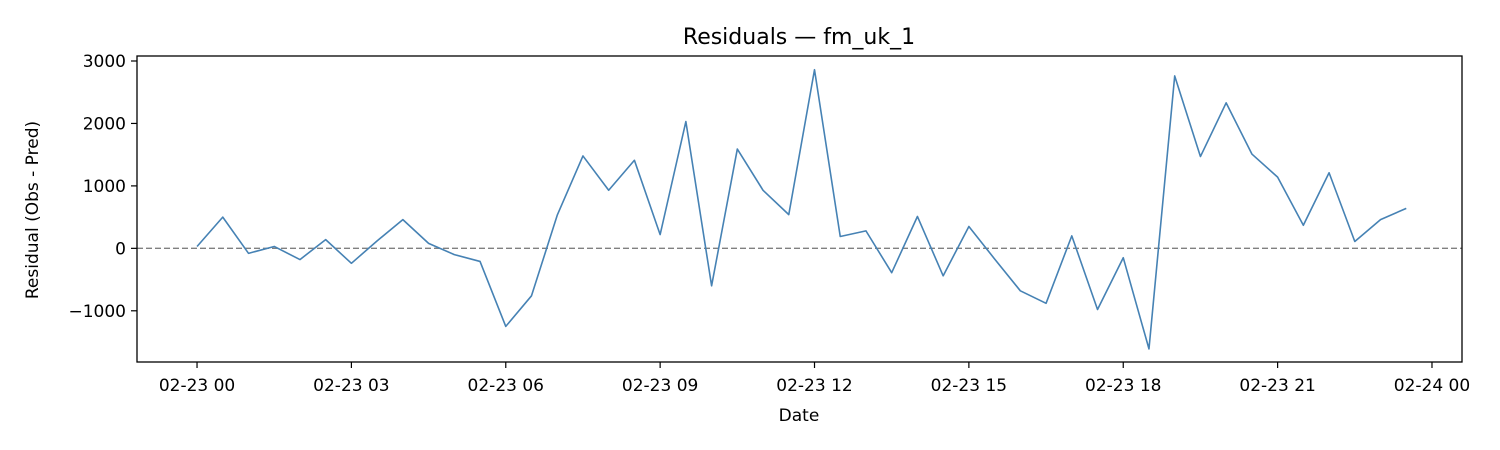 The width and height of the screenshot is (1500, 450). I want to click on x-tick-label: 02-23 06, so click(506, 386).